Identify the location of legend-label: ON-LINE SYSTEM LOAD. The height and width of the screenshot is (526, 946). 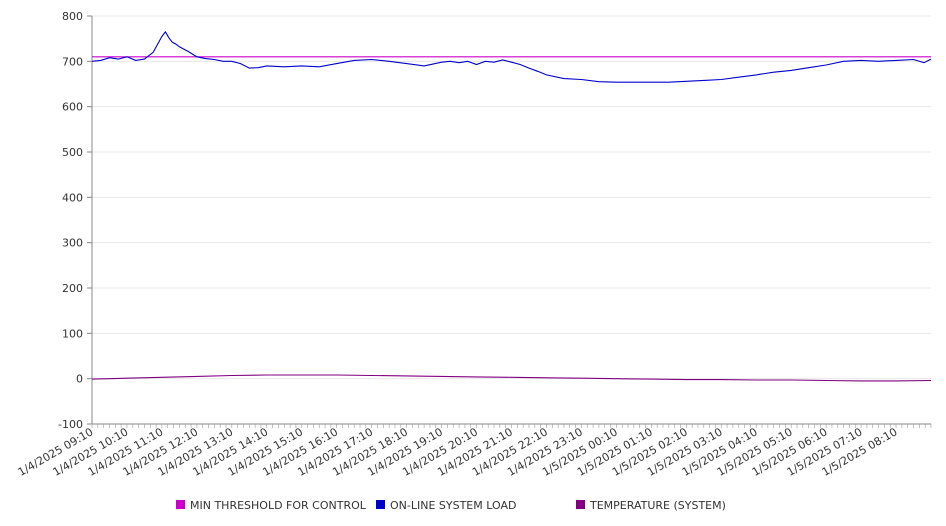
(453, 505).